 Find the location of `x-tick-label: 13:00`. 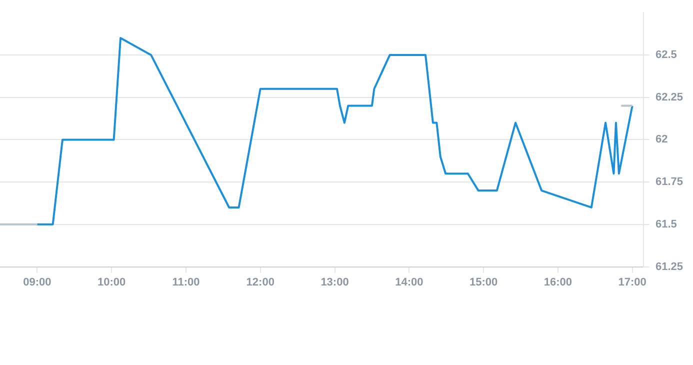

x-tick-label: 13:00 is located at coordinates (334, 282).